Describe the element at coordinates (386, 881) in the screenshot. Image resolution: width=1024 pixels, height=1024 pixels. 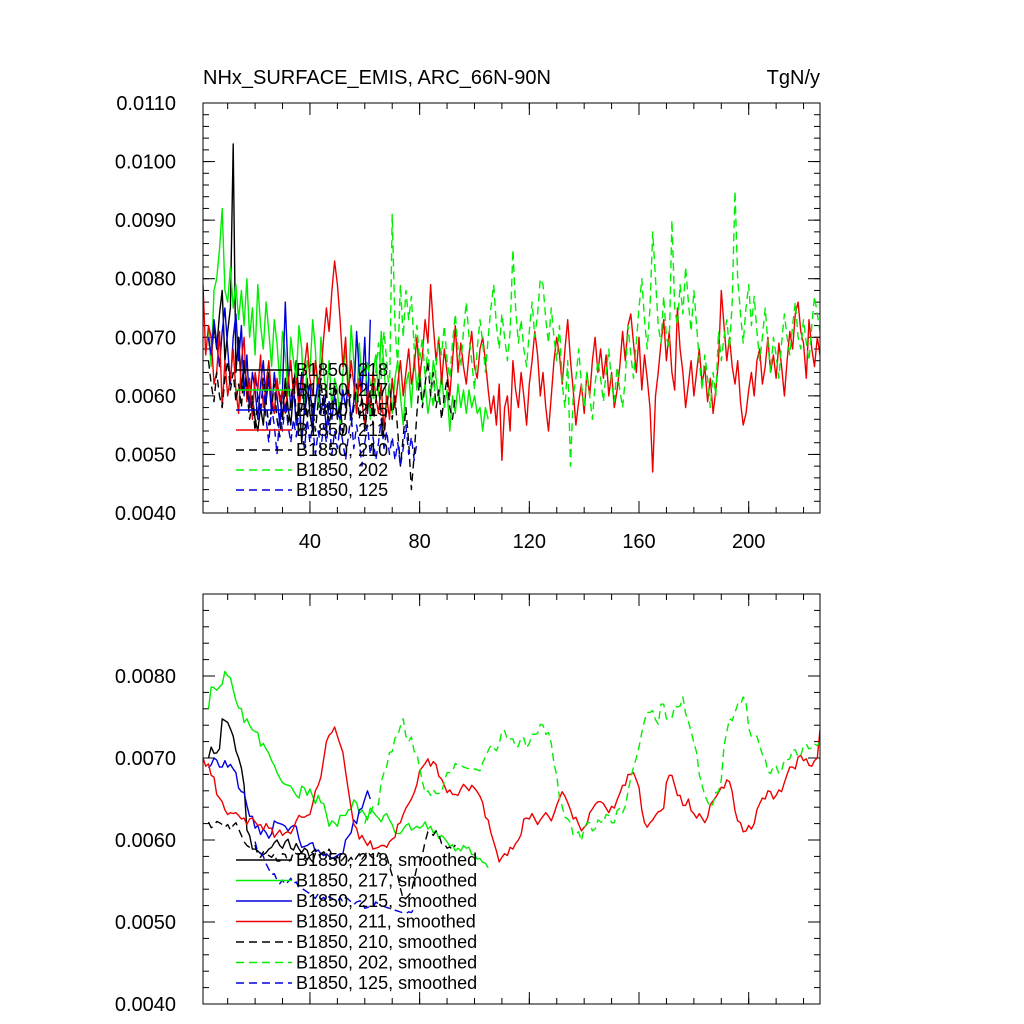
I see `legend-label: B1850, 217, smoothed` at that location.